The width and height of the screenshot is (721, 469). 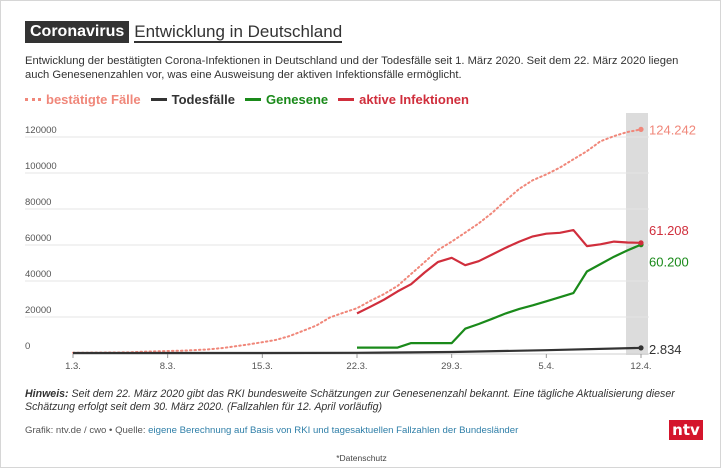 I want to click on series-end-label: 60.200, so click(x=669, y=262).